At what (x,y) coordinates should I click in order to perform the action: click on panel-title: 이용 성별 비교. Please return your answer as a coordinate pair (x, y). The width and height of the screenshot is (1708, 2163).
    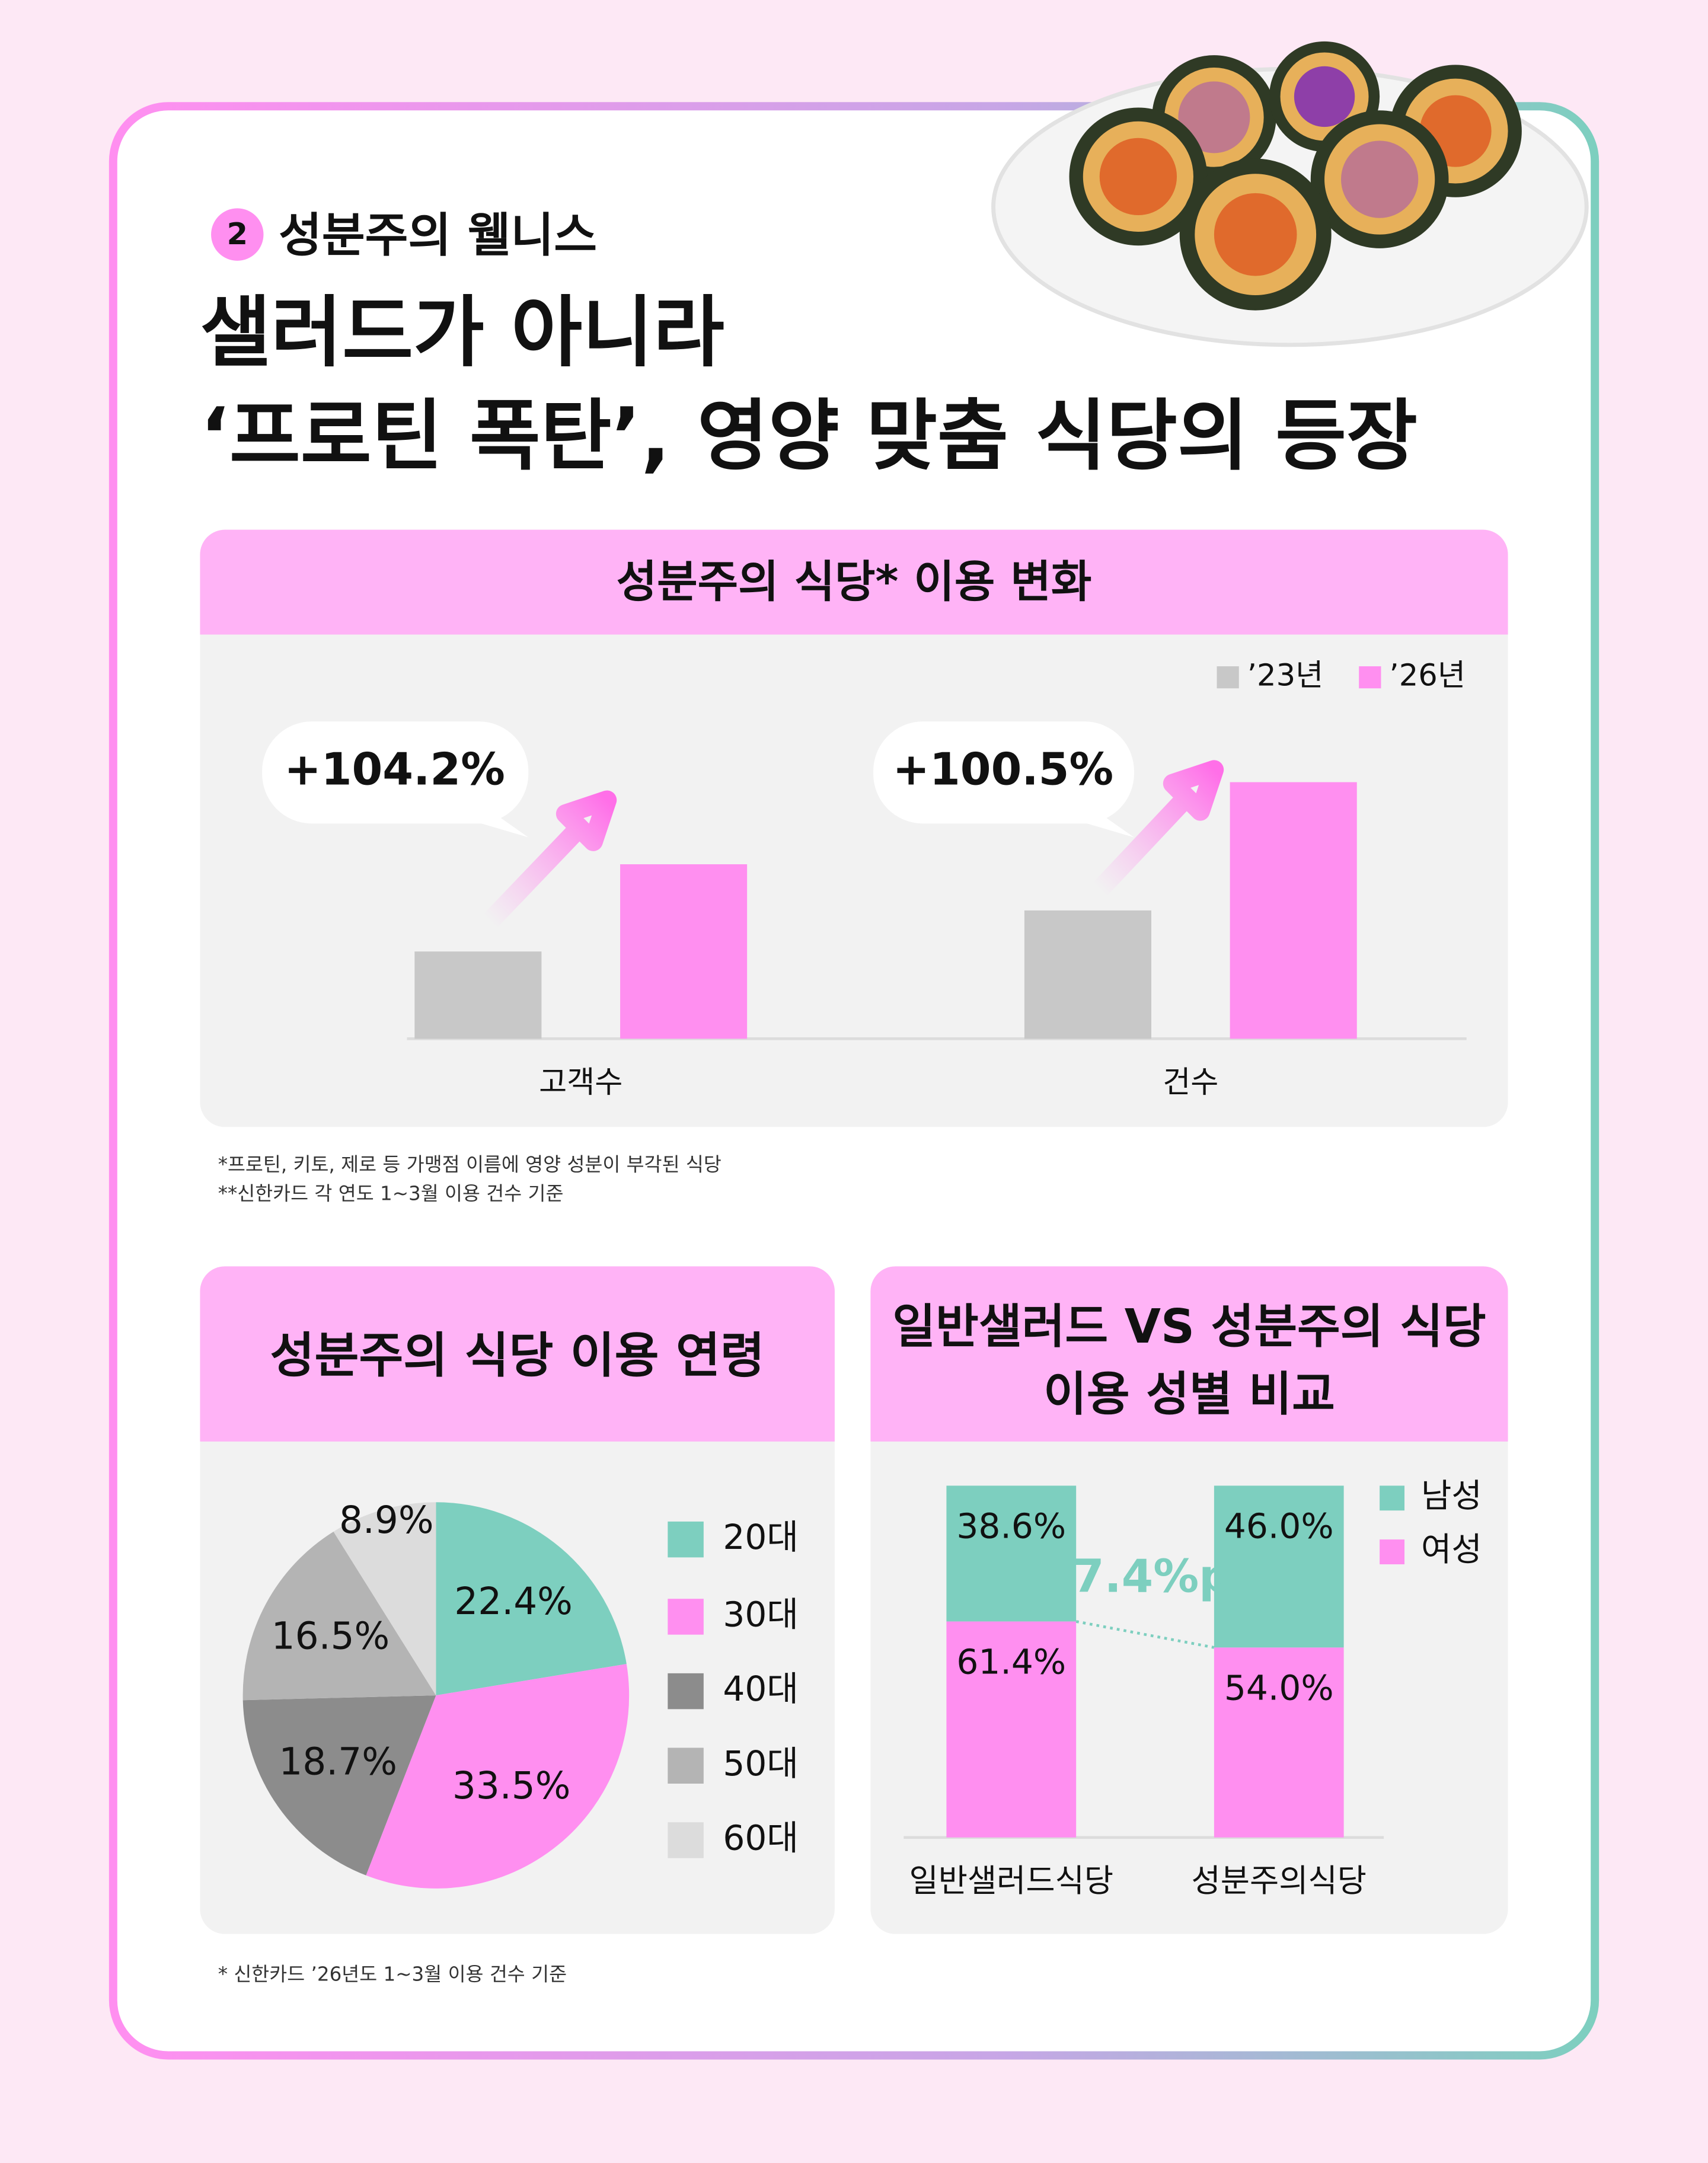
    Looking at the image, I should click on (1189, 1394).